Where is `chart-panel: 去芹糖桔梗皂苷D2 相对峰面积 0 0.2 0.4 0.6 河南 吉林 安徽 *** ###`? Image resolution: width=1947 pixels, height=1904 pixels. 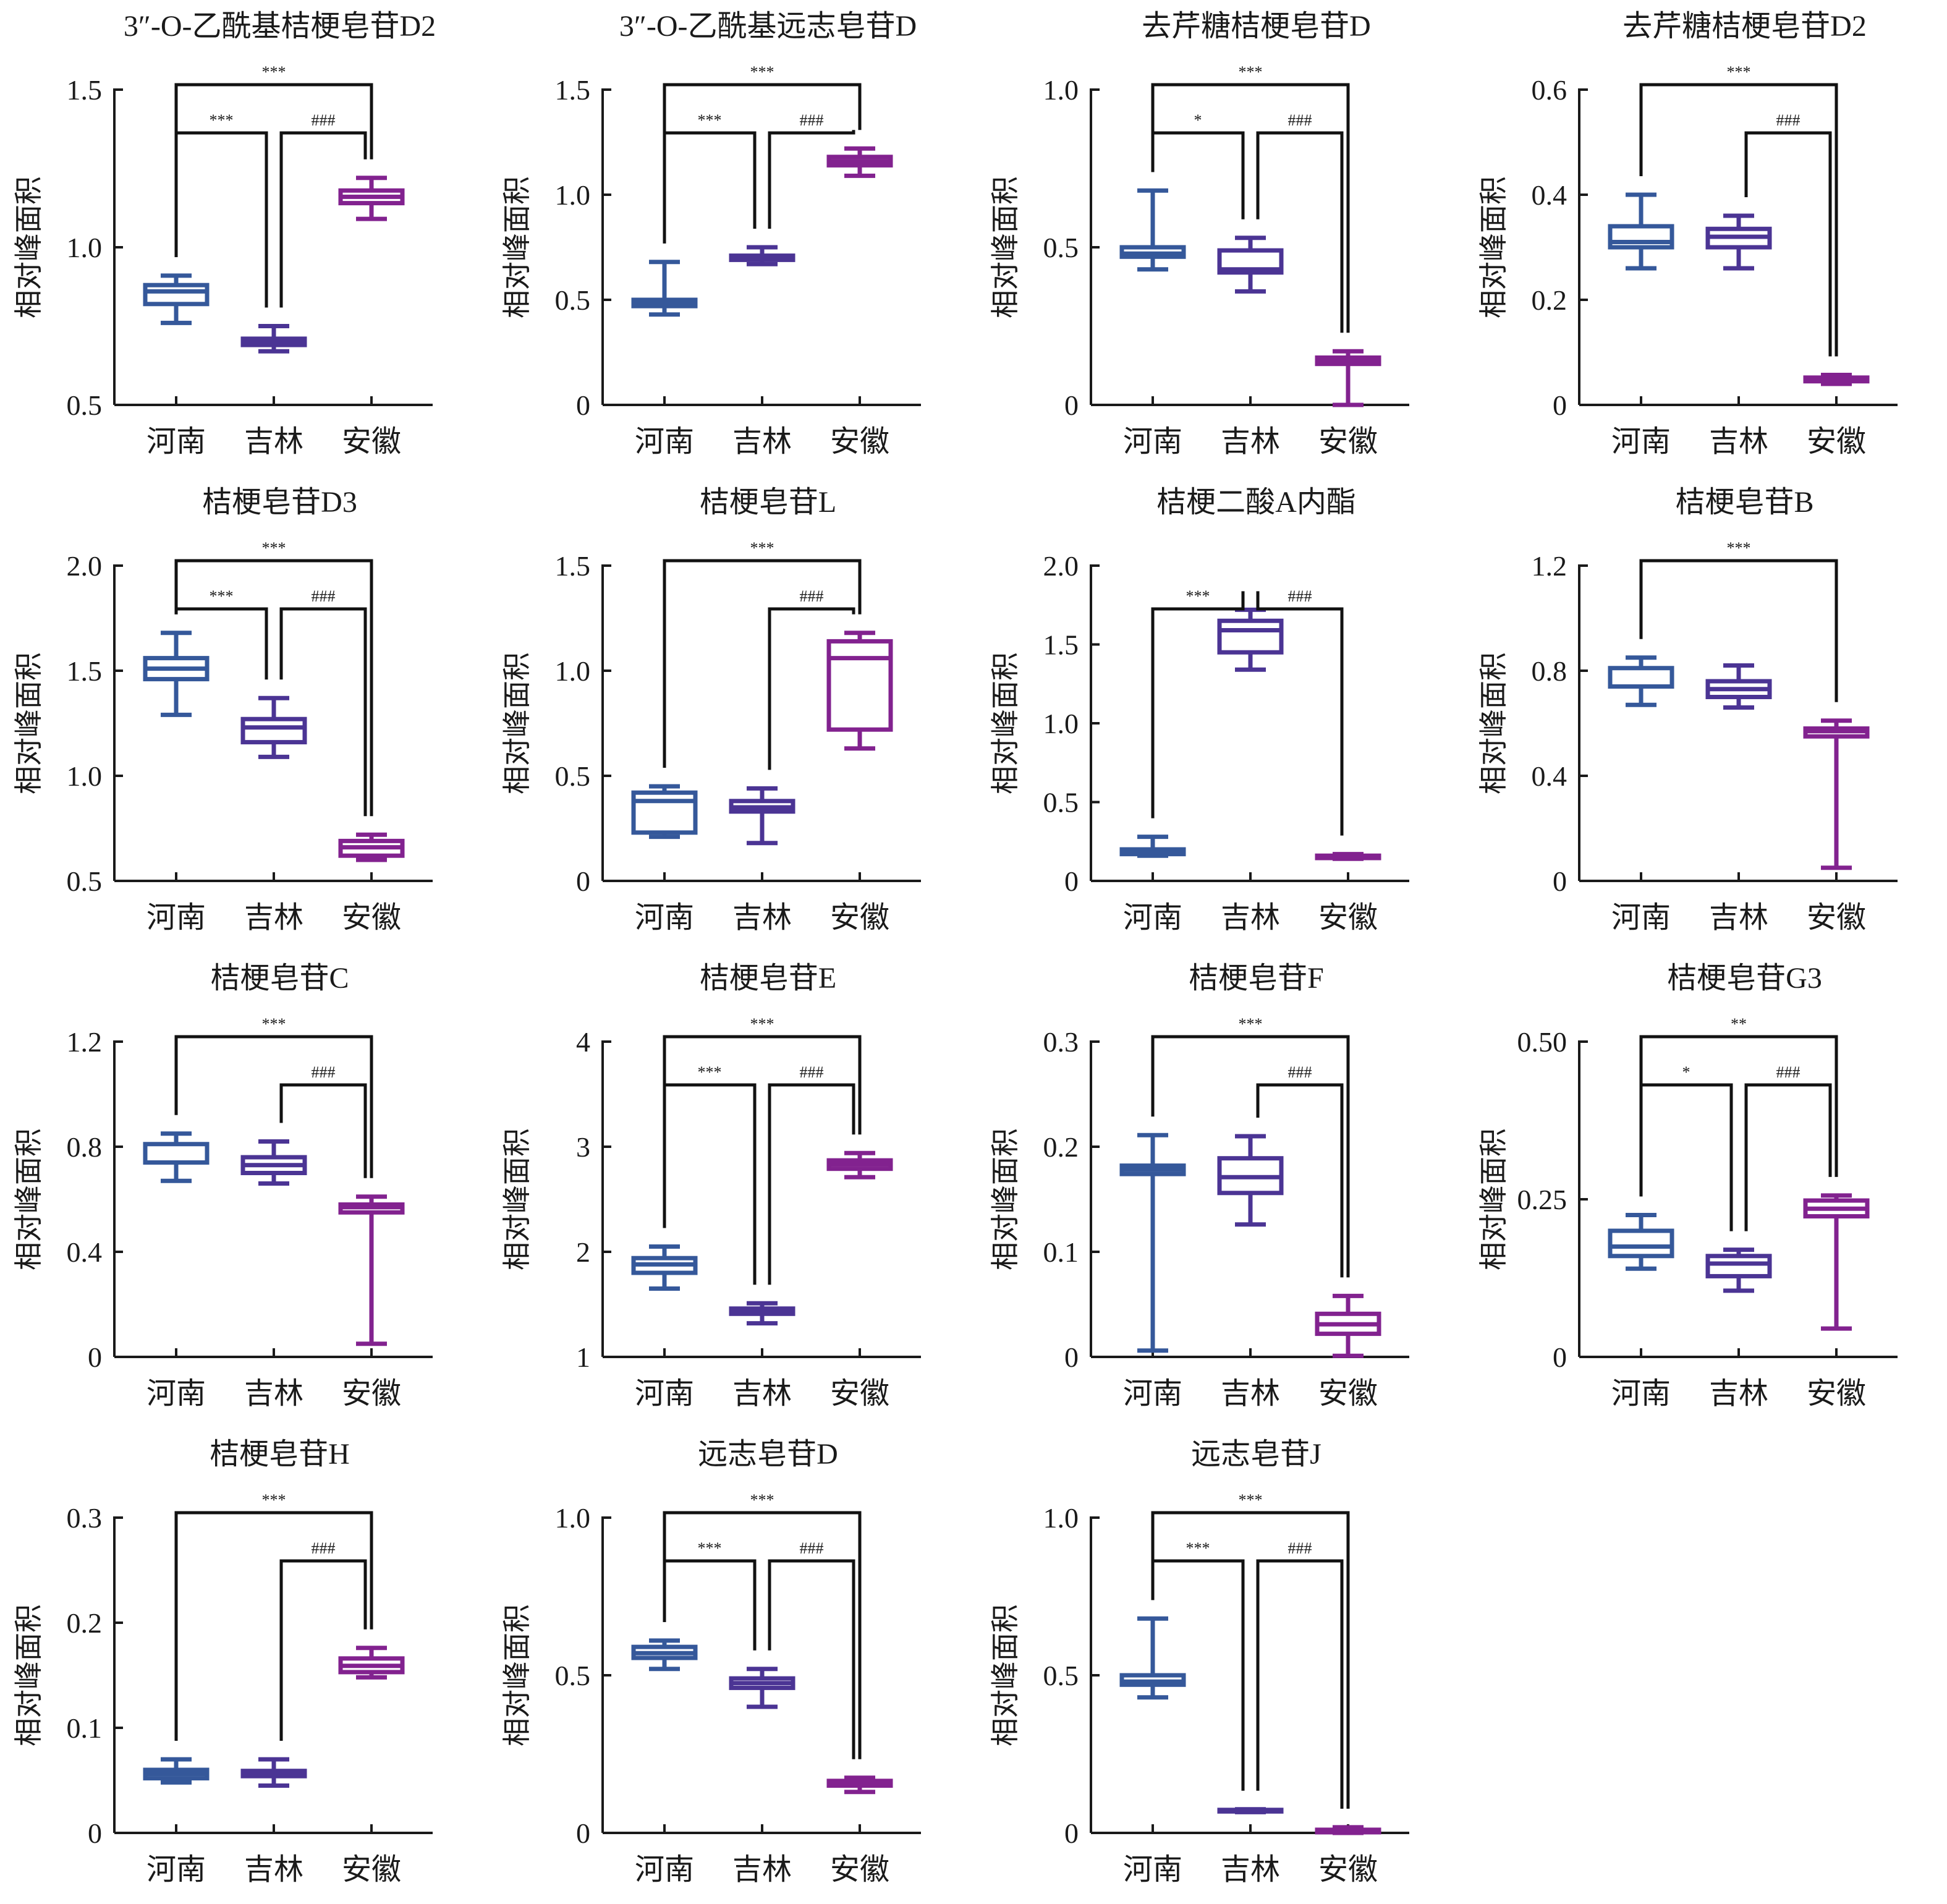
chart-panel: 去芹糖桔梗皂苷D2 相对峰面积 0 0.2 0.4 0.6 河南 吉林 安徽 *** ### is located at coordinates (1706, 238).